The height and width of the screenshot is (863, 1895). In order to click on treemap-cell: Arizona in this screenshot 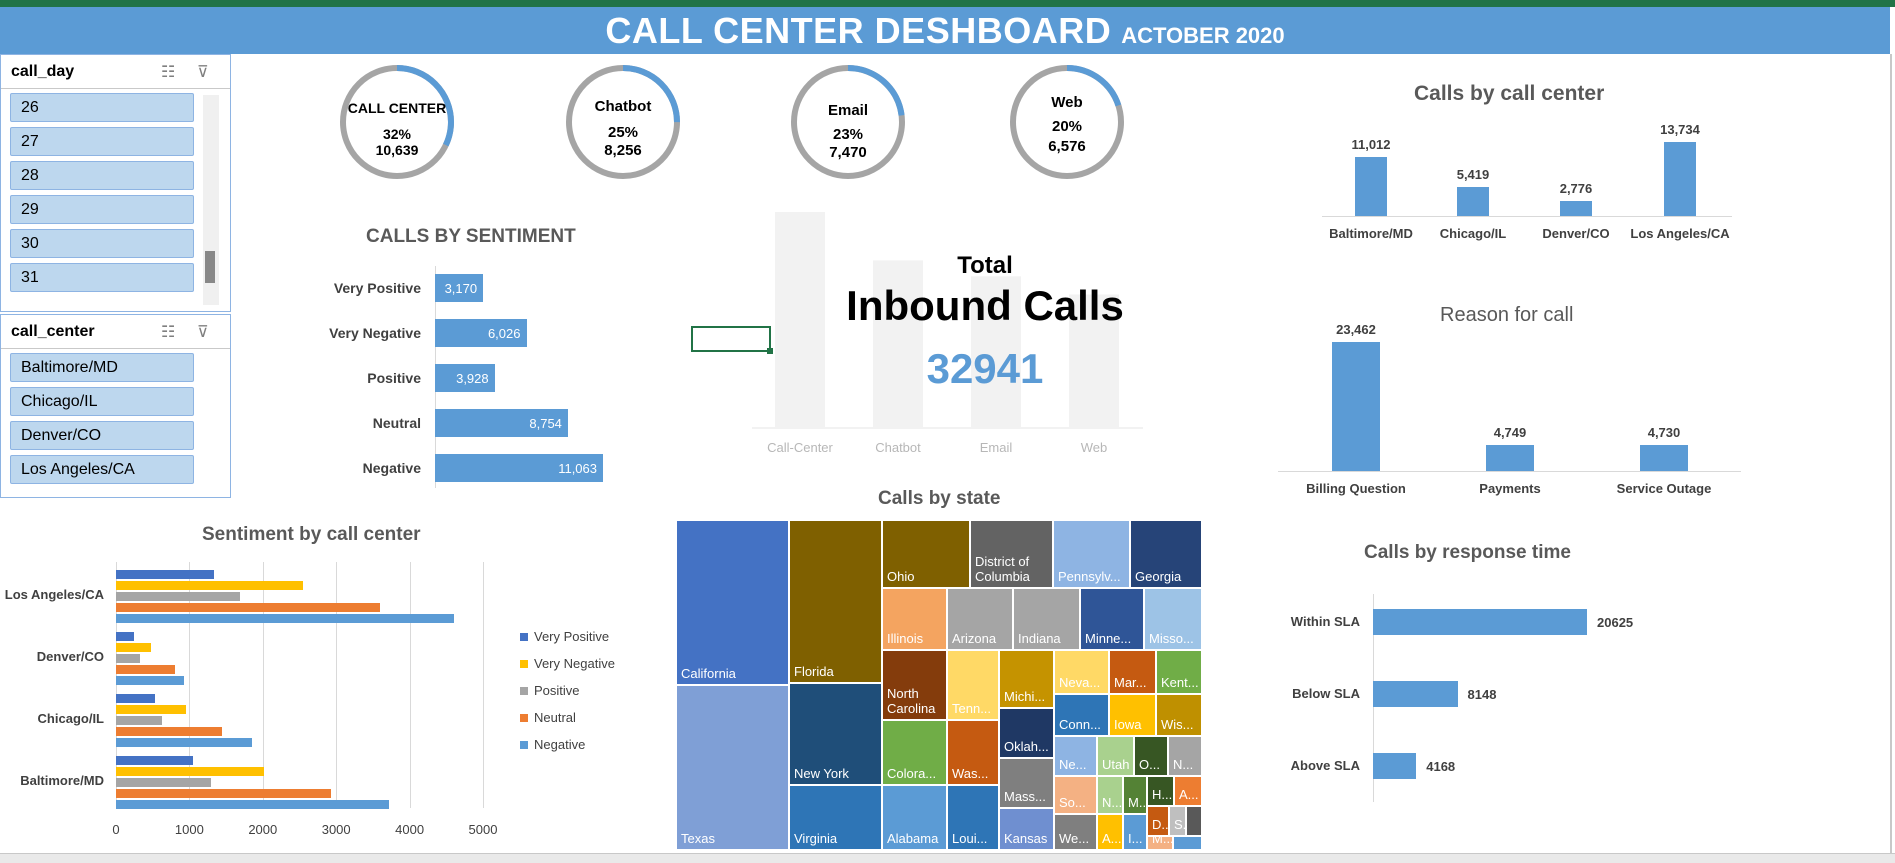, I will do `click(980, 619)`.